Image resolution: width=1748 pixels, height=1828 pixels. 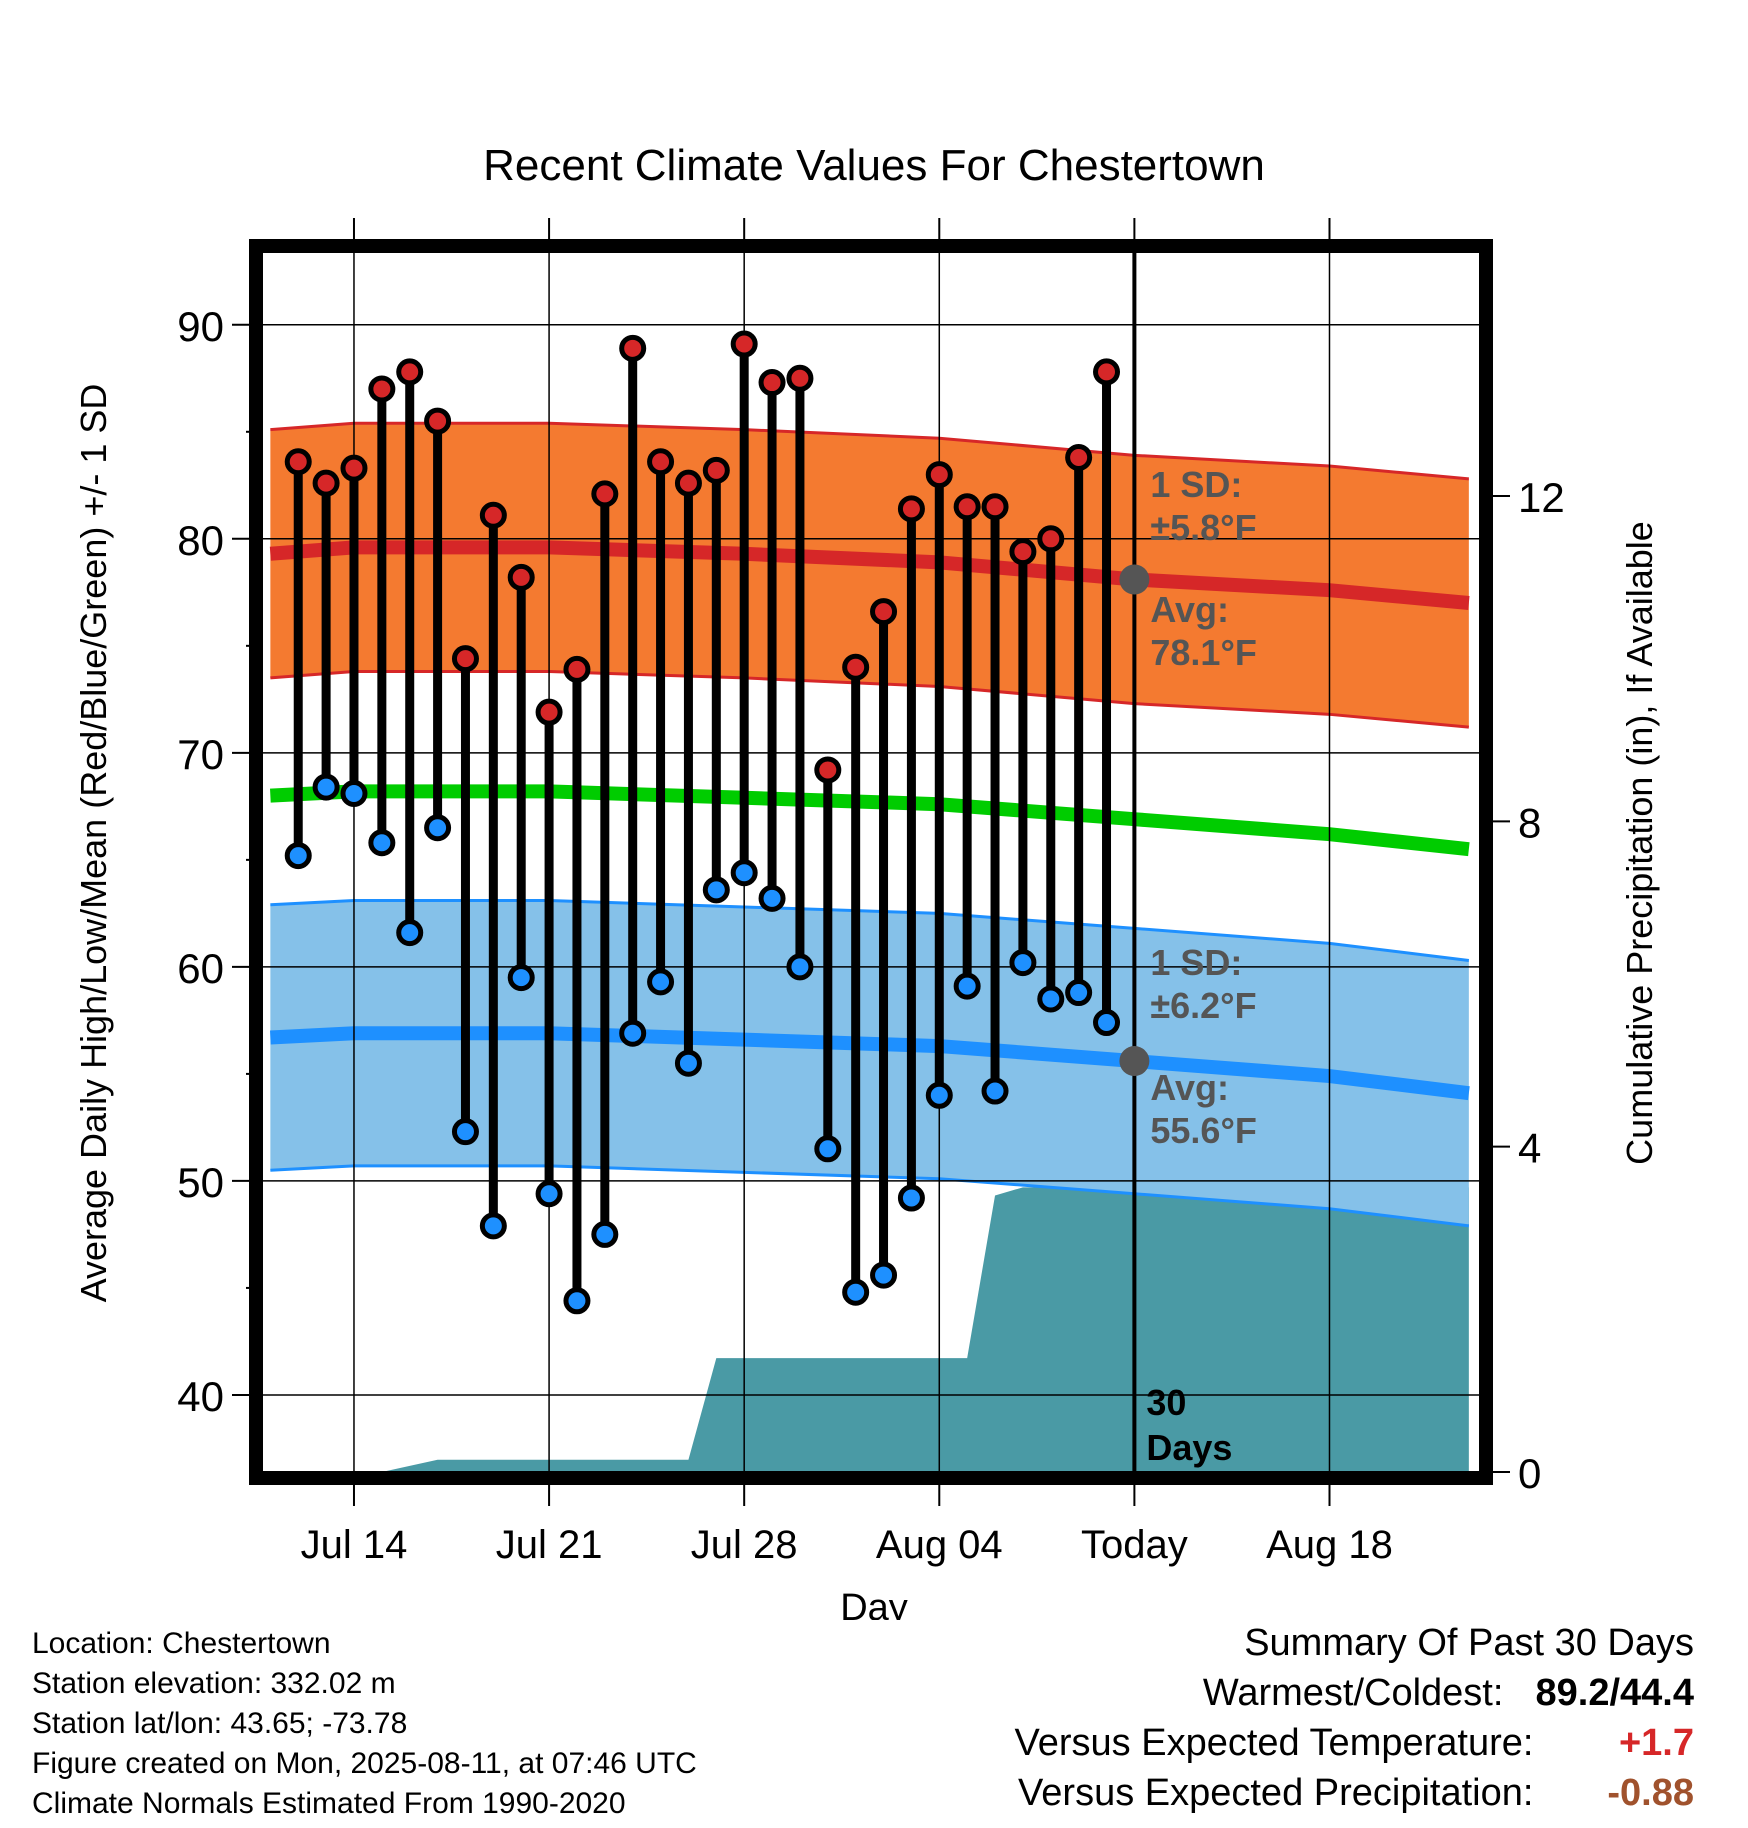 What do you see at coordinates (354, 1545) in the screenshot?
I see `x-tick-label: Jul 14` at bounding box center [354, 1545].